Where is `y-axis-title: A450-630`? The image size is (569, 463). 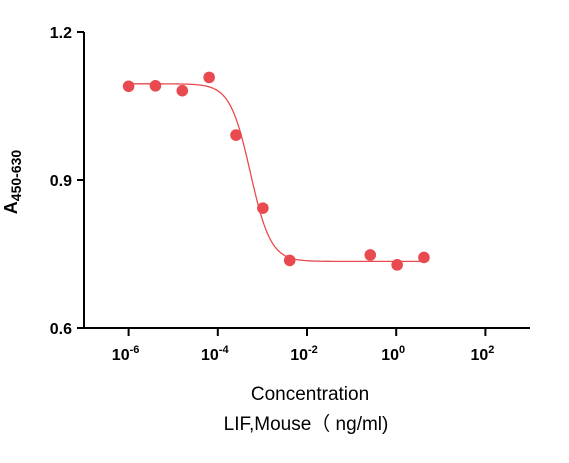
y-axis-title: A450-630 is located at coordinates (12, 182).